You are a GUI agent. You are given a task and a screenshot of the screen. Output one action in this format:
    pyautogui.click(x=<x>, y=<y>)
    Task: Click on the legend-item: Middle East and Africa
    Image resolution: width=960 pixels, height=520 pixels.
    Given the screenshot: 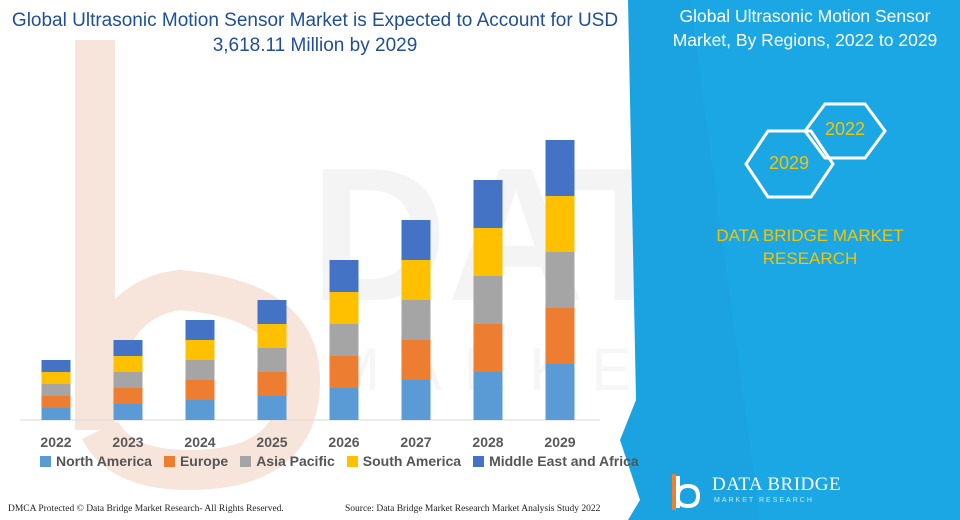 What is the action you would take?
    pyautogui.click(x=556, y=461)
    